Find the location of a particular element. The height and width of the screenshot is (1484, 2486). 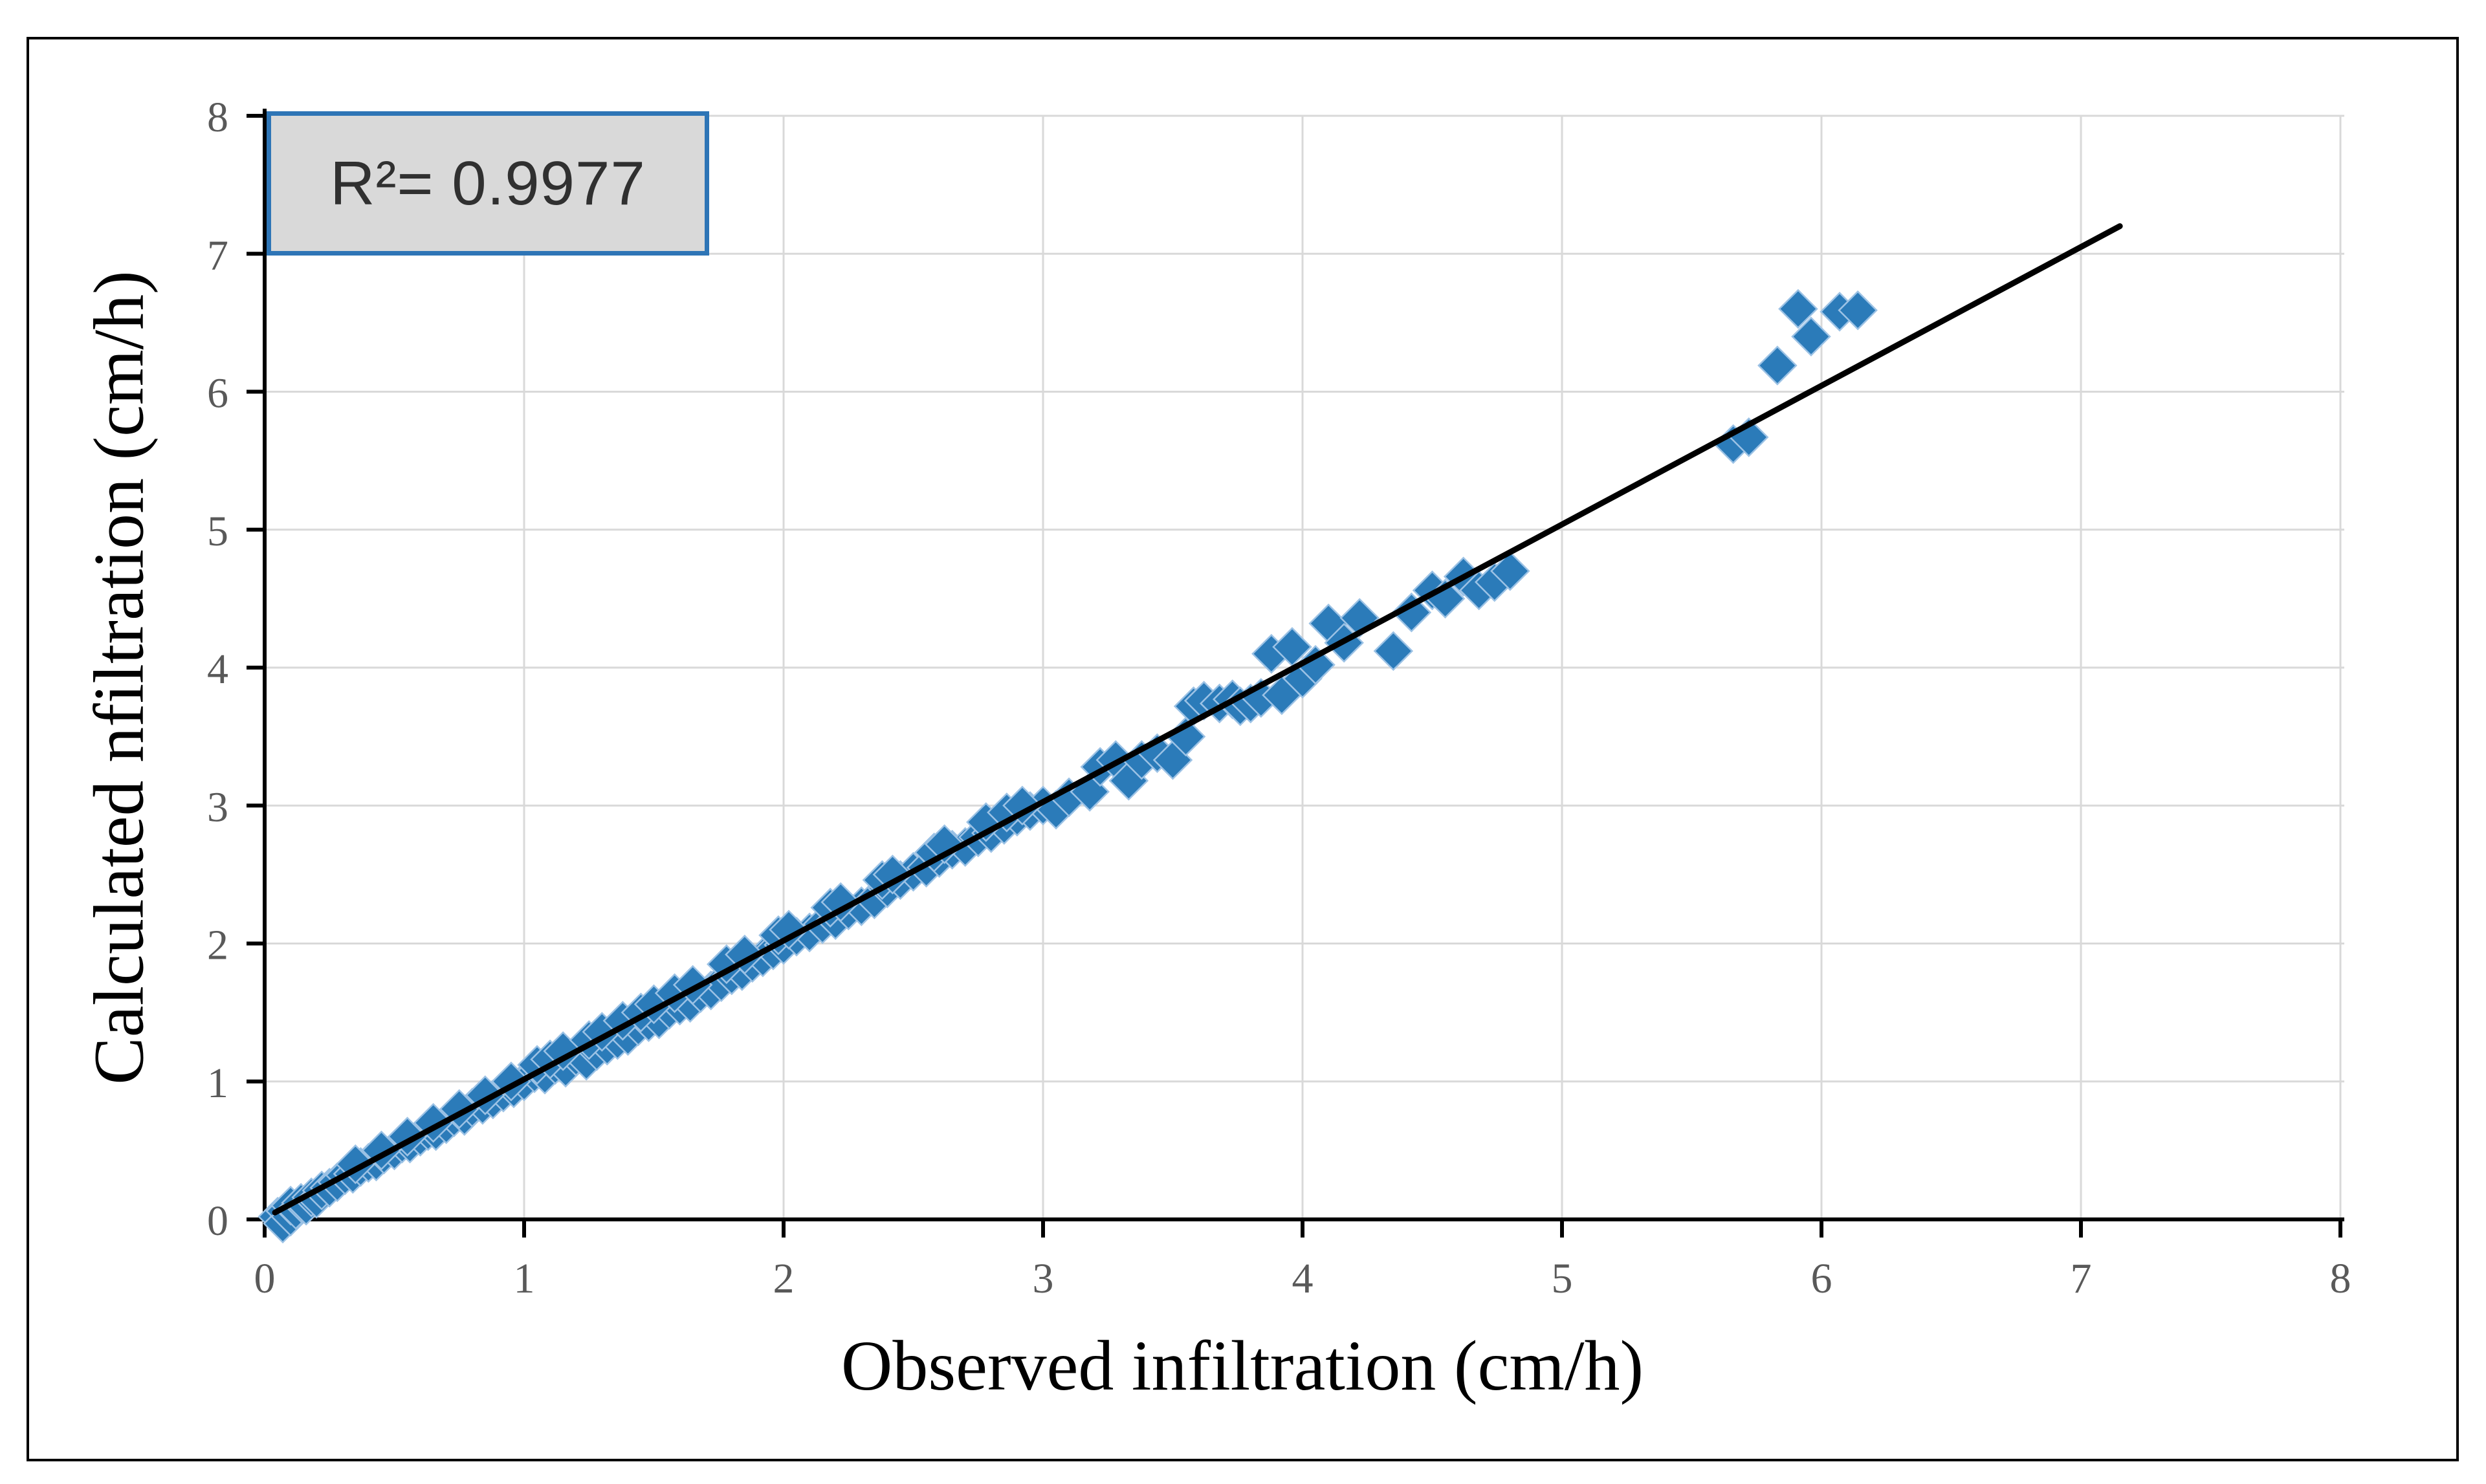

x-tick-label: 0 is located at coordinates (265, 1278).